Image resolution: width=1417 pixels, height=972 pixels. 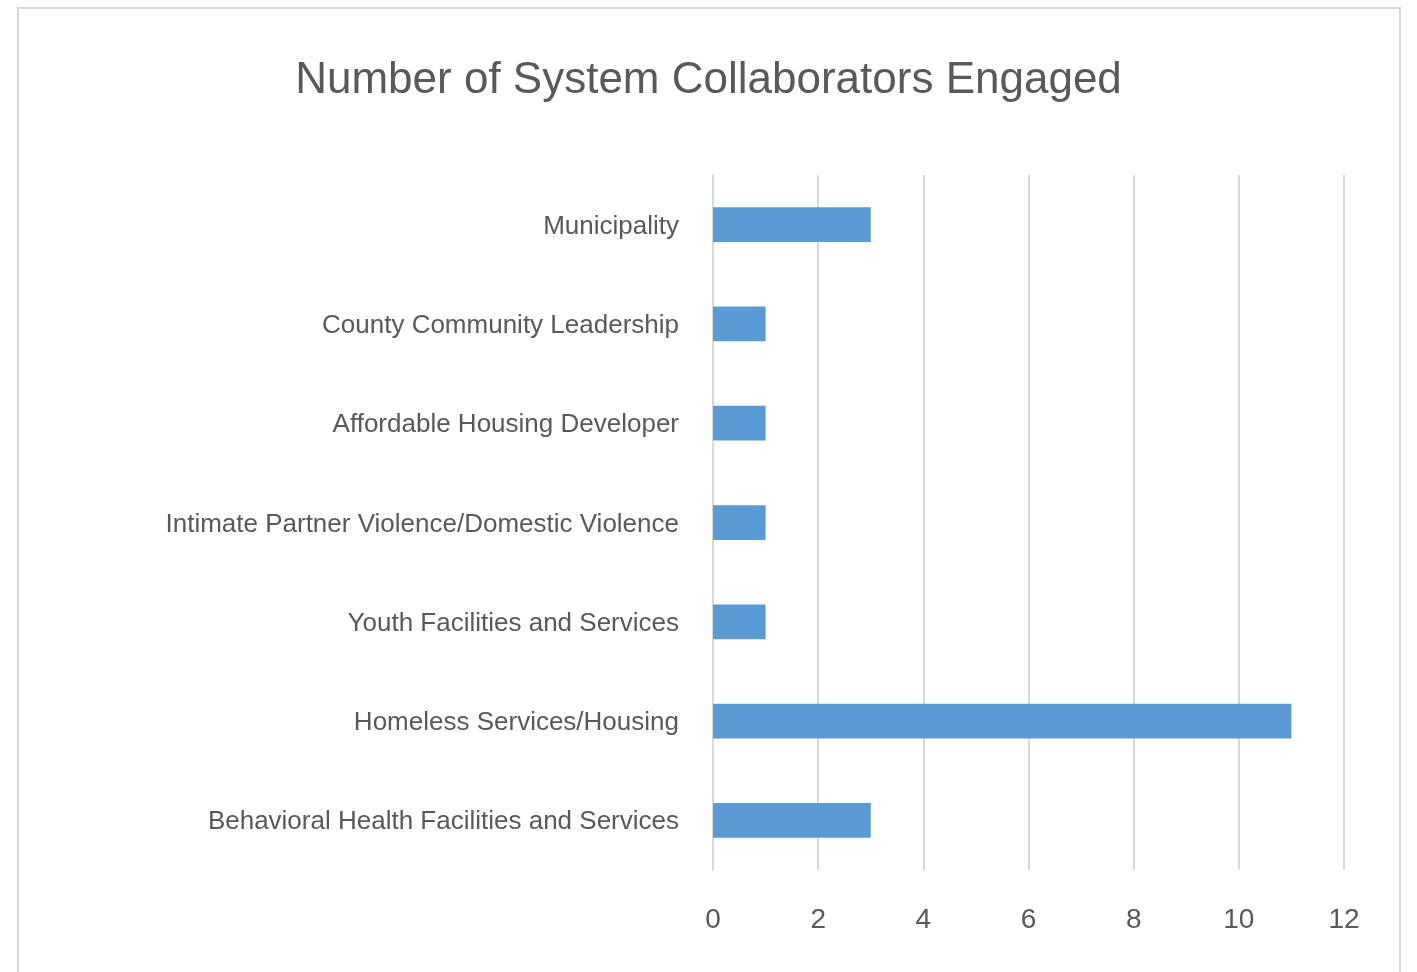 What do you see at coordinates (923, 918) in the screenshot?
I see `x-tick-label: 4` at bounding box center [923, 918].